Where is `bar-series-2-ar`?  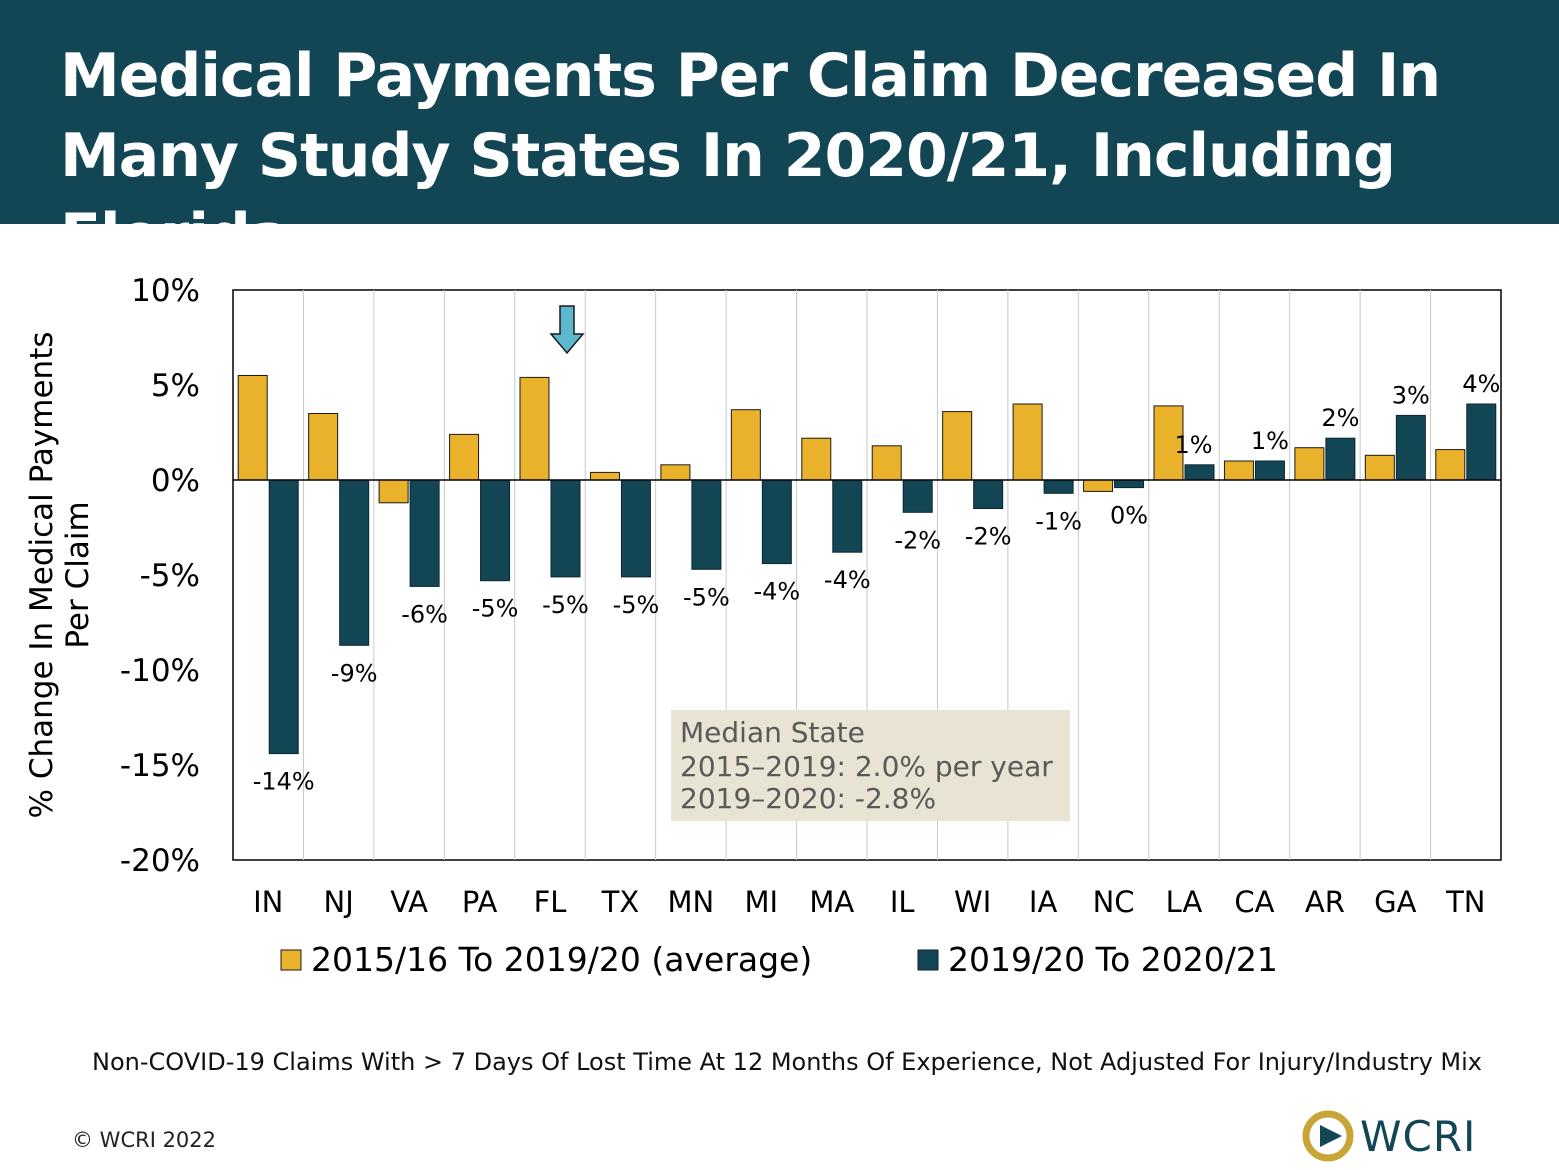
bar-series-2-ar is located at coordinates (1340, 459).